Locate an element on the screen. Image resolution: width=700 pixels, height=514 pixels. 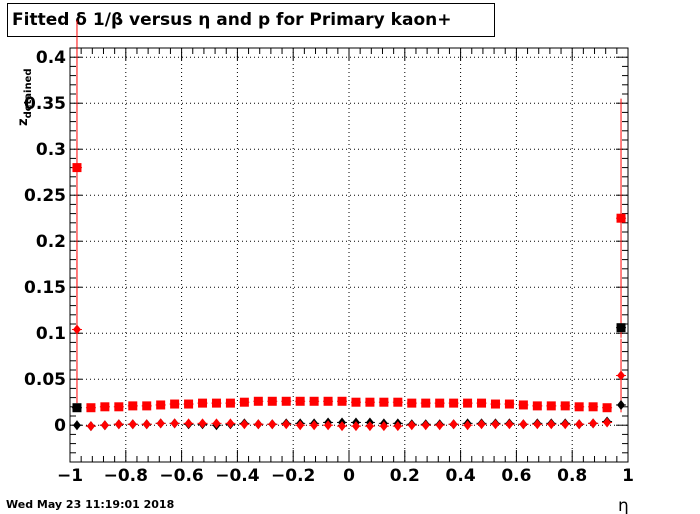
y-tick-label: 0.4 is located at coordinates (51, 58).